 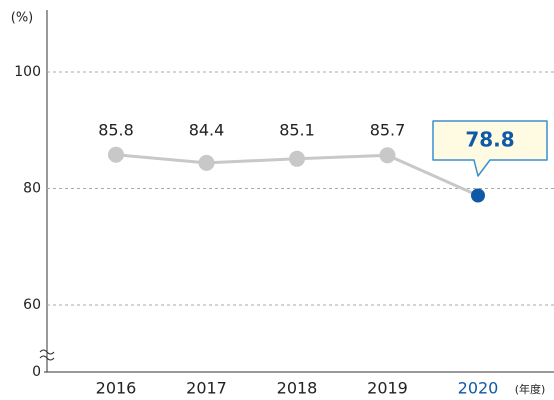 I want to click on x-tick-label: 2018, so click(x=297, y=388).